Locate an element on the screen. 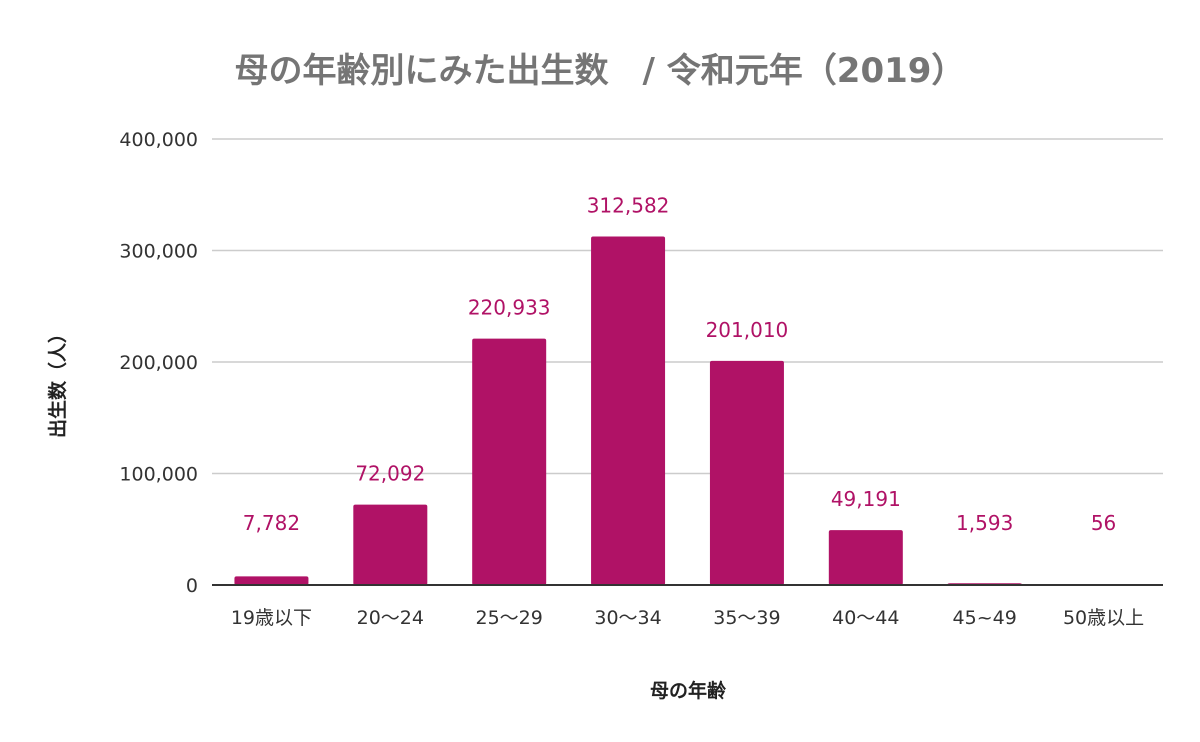 This screenshot has height=742, width=1200. data-label: 49,191 is located at coordinates (866, 499).